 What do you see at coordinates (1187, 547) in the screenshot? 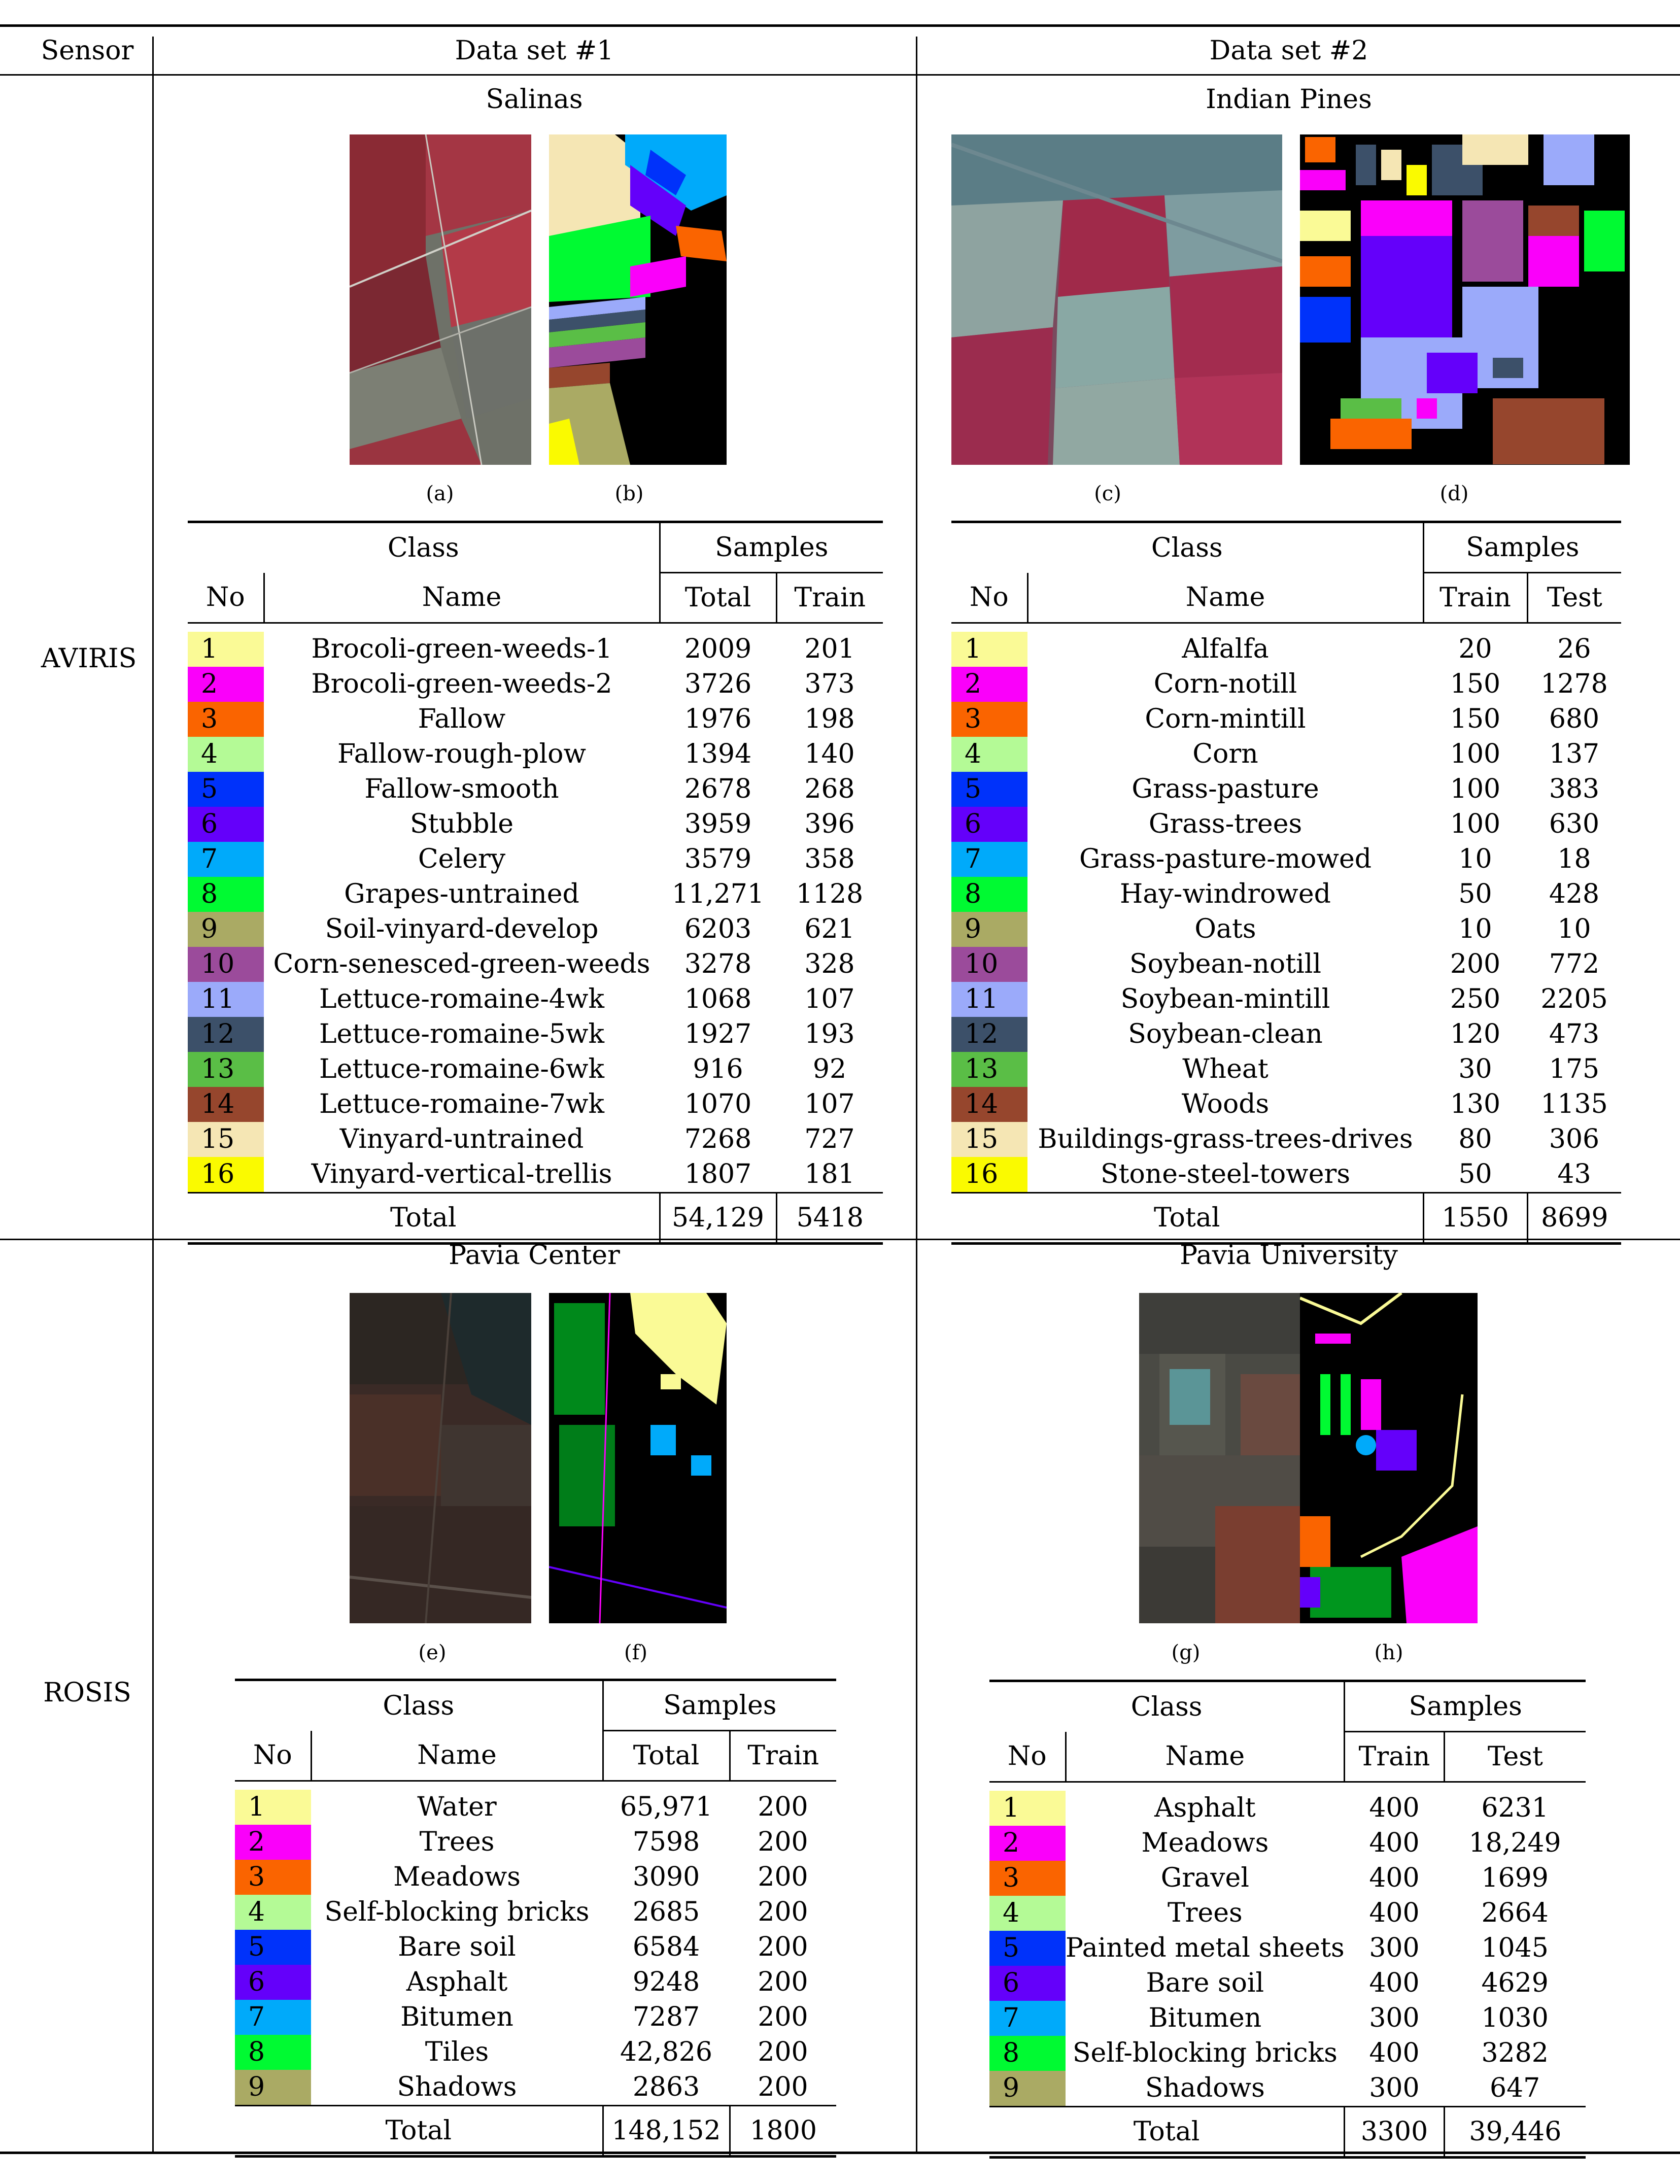
I see `indian-class-header: Class` at bounding box center [1187, 547].